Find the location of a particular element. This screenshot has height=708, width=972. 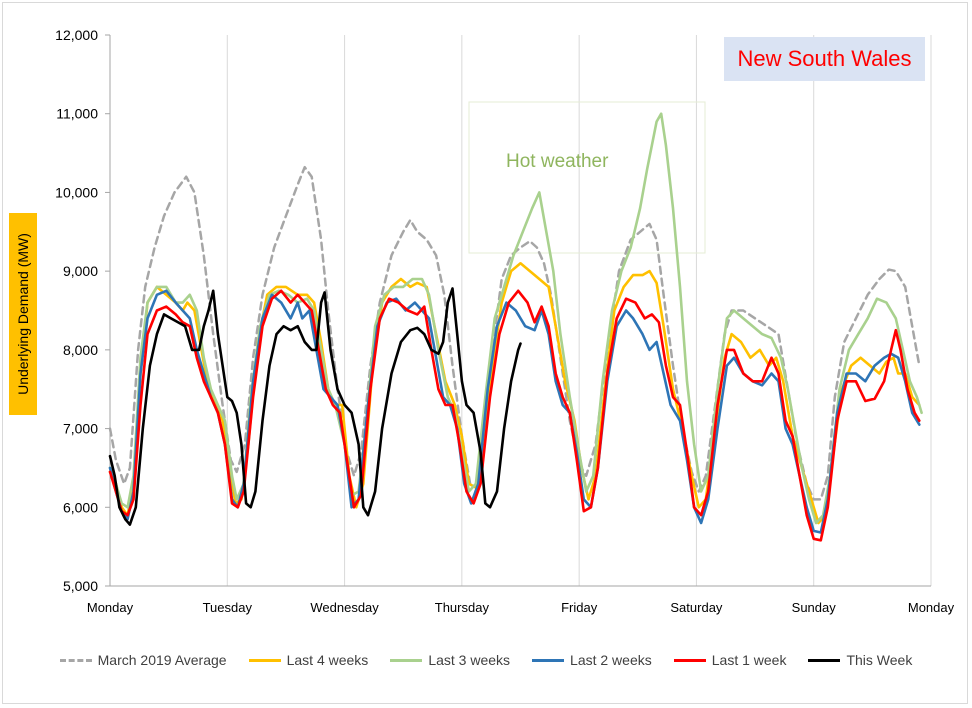

x-tick-label: Thursday is located at coordinates (462, 607).